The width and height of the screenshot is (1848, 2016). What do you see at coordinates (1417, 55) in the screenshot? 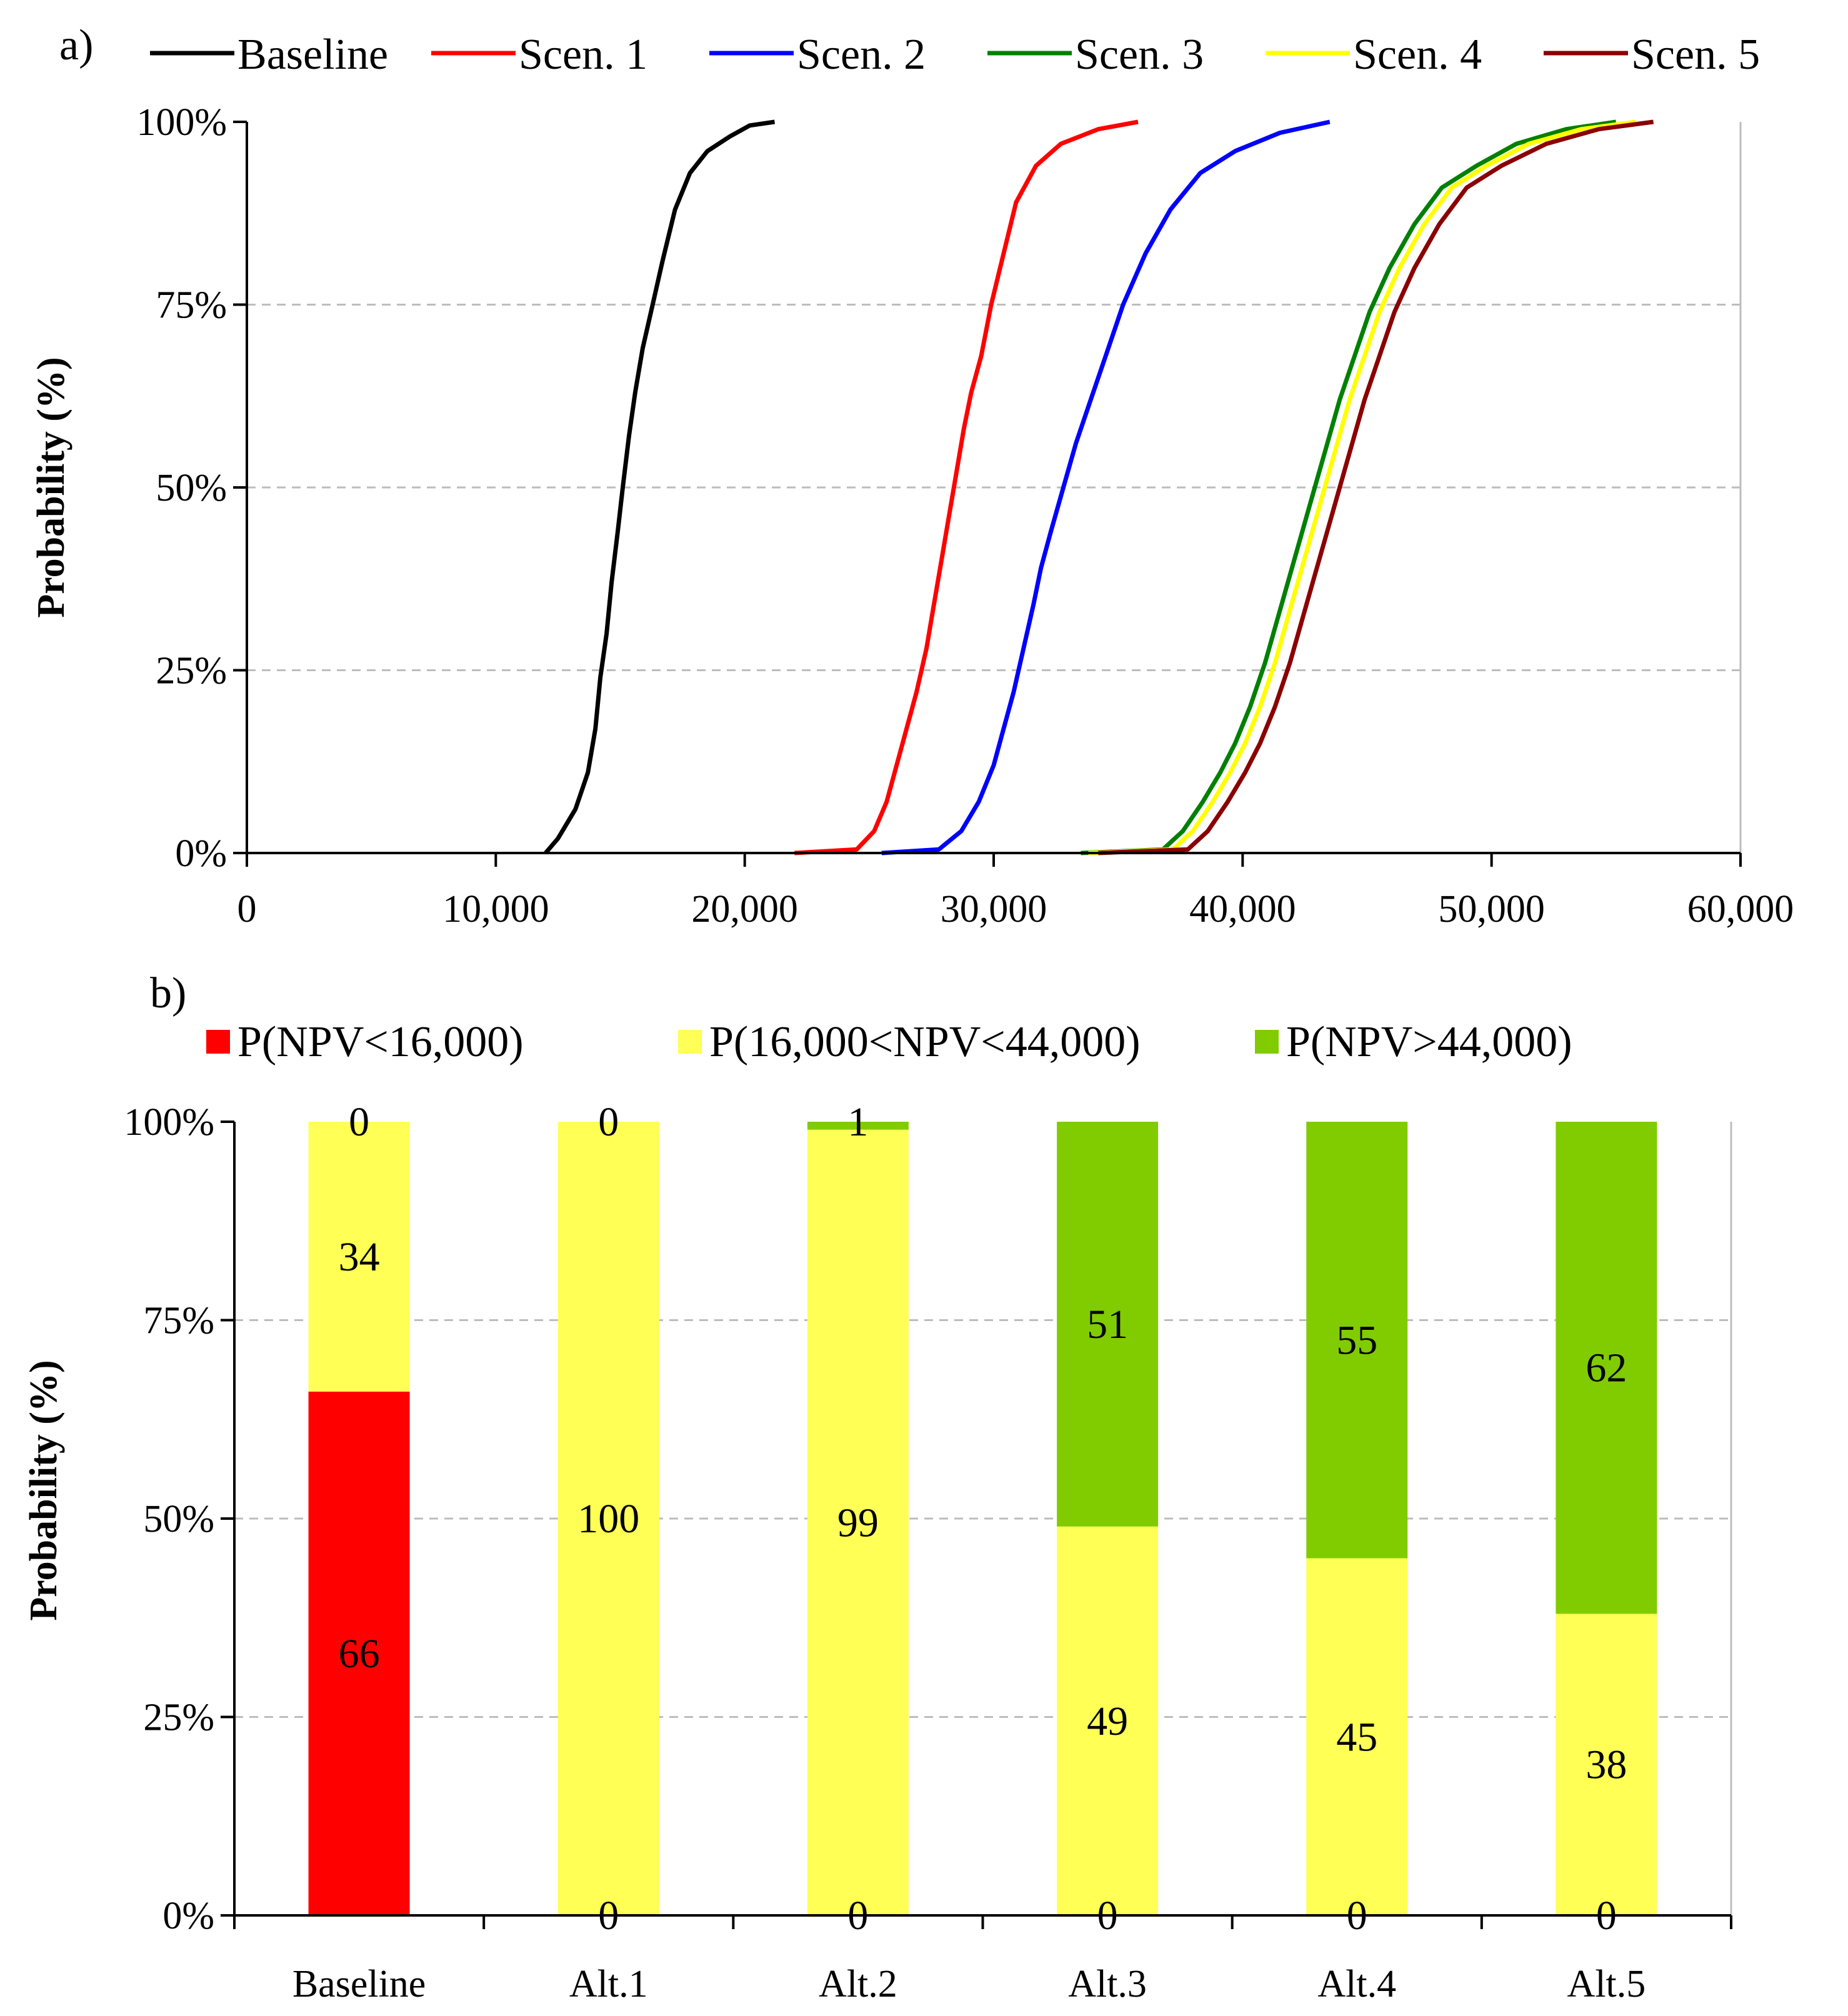
I see `legend-label-scen-4: Scen. 4` at bounding box center [1417, 55].